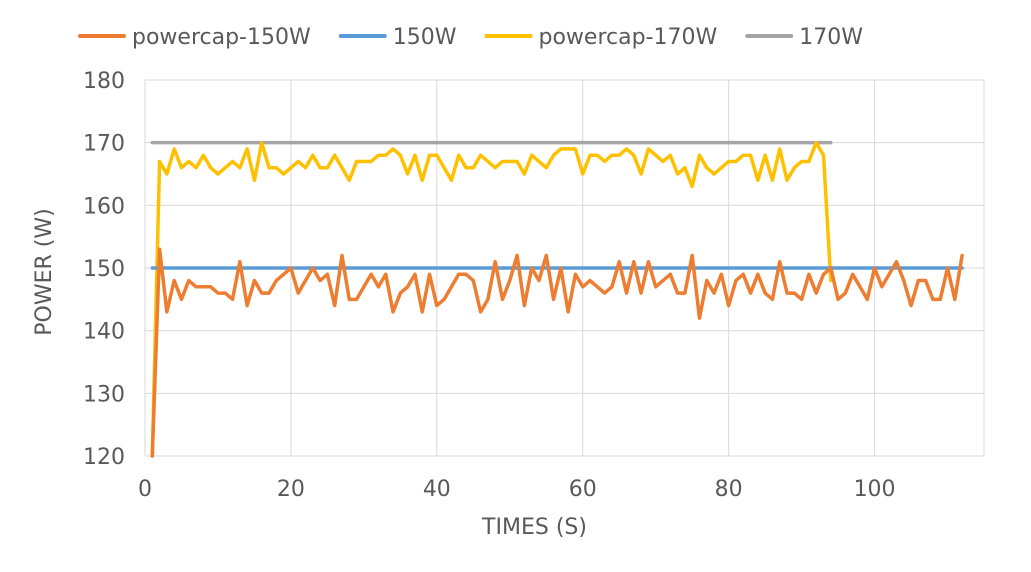 This screenshot has height=572, width=1031. What do you see at coordinates (104, 81) in the screenshot?
I see `y-tick-label: 180` at bounding box center [104, 81].